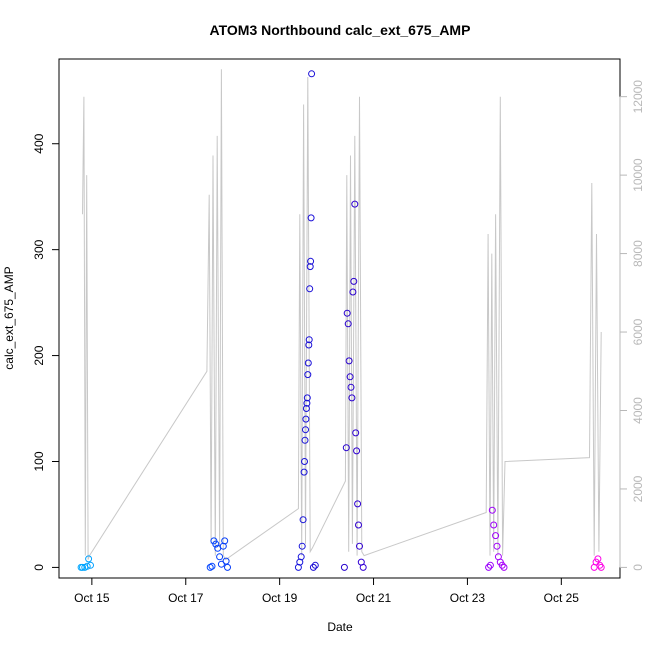 The image size is (650, 650). I want to click on y-tick-label: 400, so click(39, 143).